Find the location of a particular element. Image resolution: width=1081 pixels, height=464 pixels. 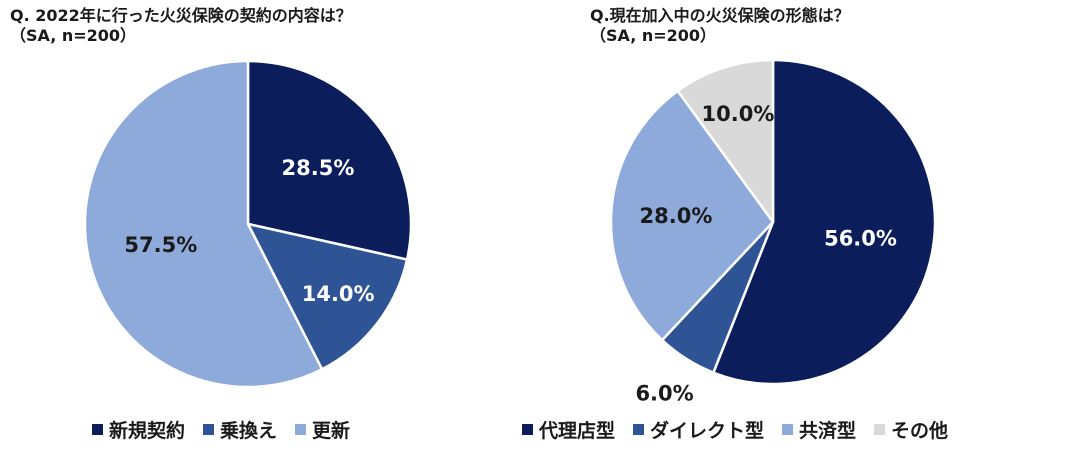

data-label: 10.0% is located at coordinates (738, 114).